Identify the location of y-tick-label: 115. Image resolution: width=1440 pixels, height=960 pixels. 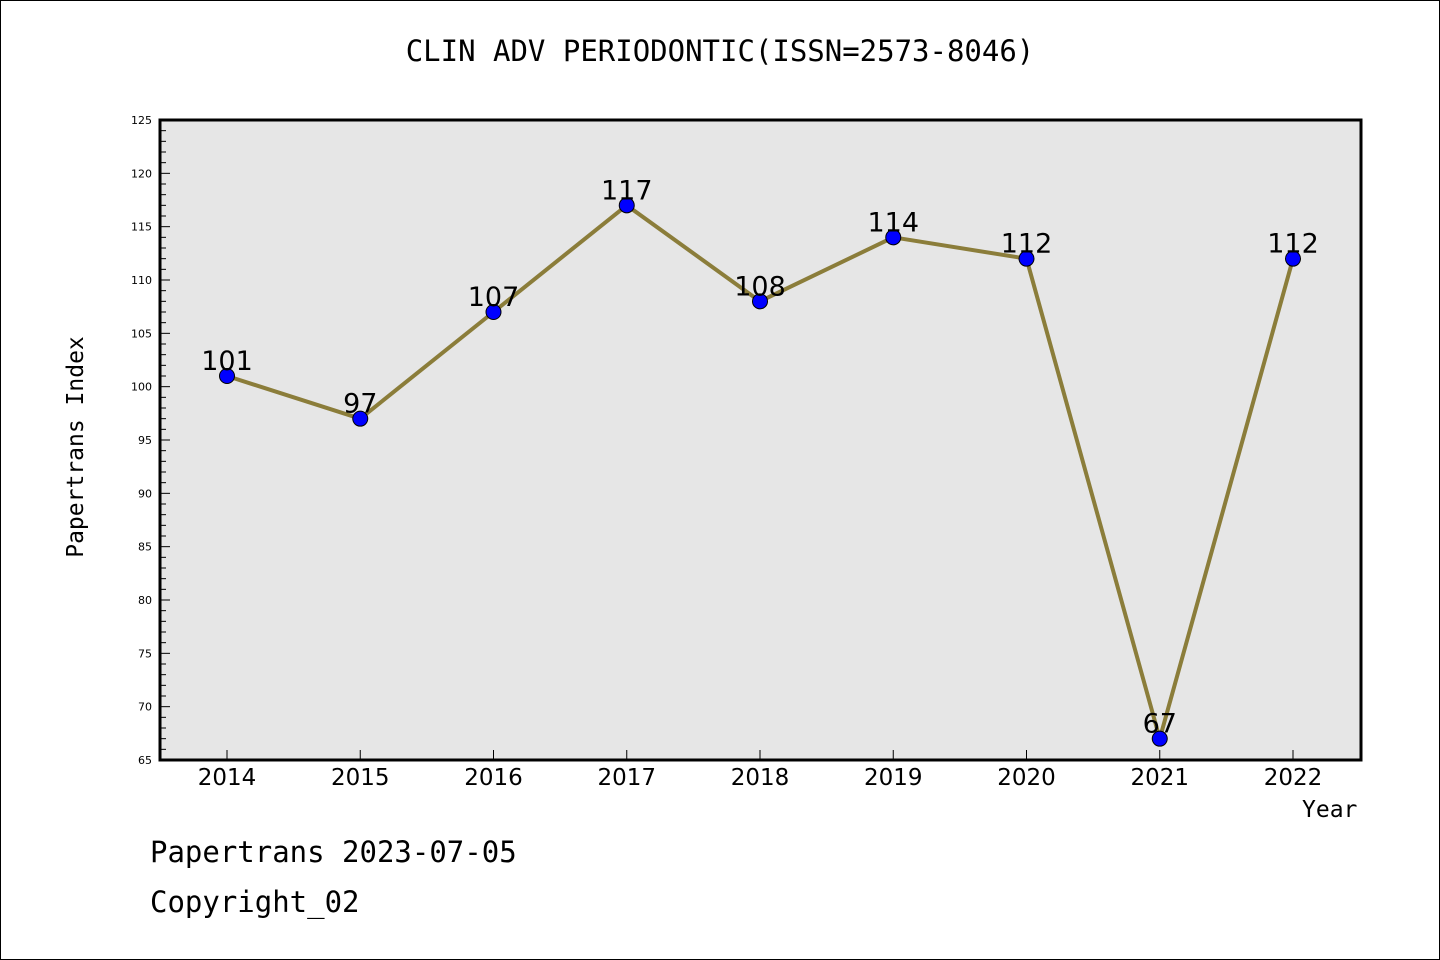
(141, 227).